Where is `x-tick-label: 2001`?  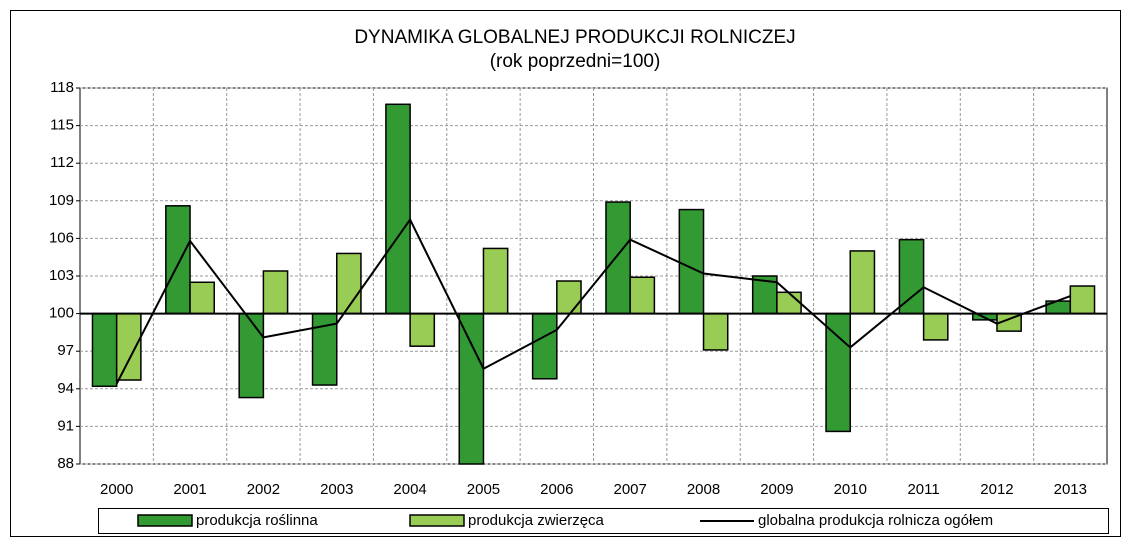 x-tick-label: 2001 is located at coordinates (189, 489).